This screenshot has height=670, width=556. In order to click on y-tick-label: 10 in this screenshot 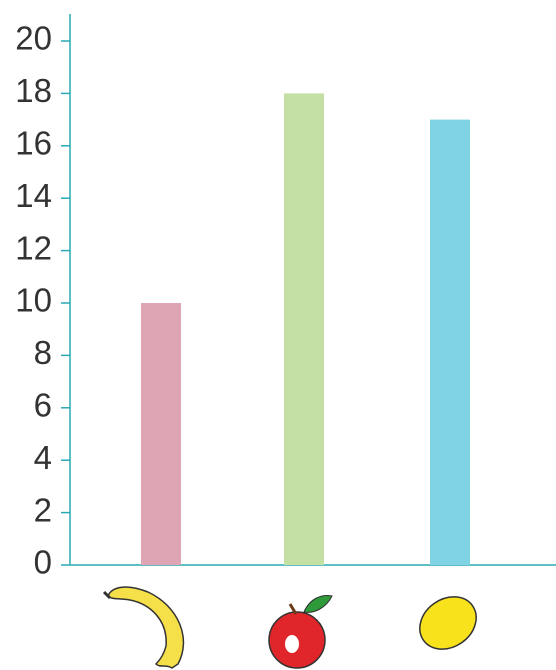, I will do `click(33, 300)`.